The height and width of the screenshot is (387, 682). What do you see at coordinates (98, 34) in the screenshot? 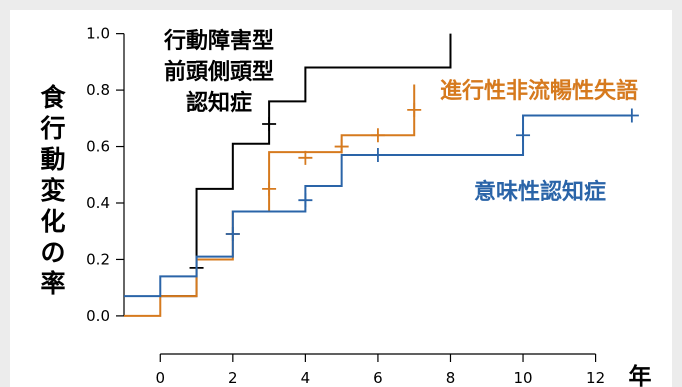
I see `y-tick-label: 1.0` at bounding box center [98, 34].